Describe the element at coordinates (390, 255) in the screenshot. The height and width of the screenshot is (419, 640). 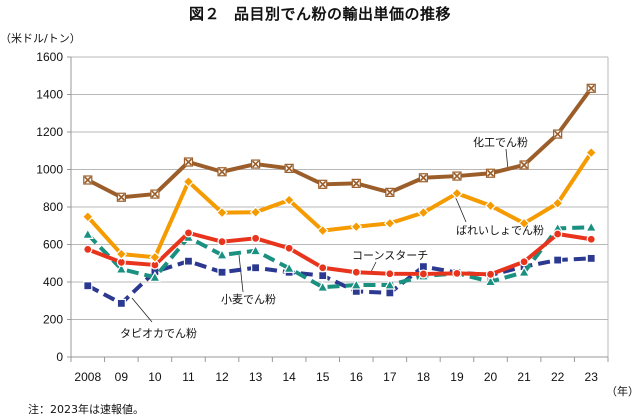
I see `series-label: コーンスターチ` at that location.